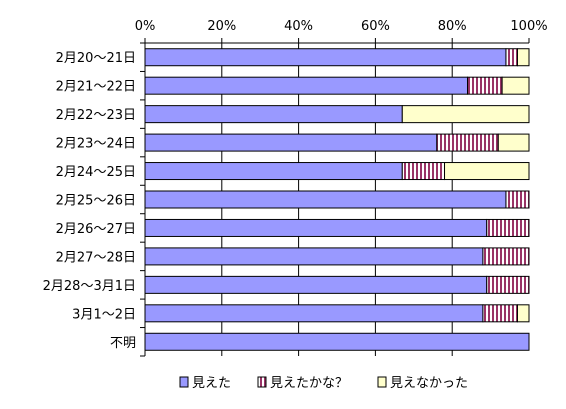 The width and height of the screenshot is (566, 409). What do you see at coordinates (429, 383) in the screenshot?
I see `legend-label: 見えなかった` at bounding box center [429, 383].